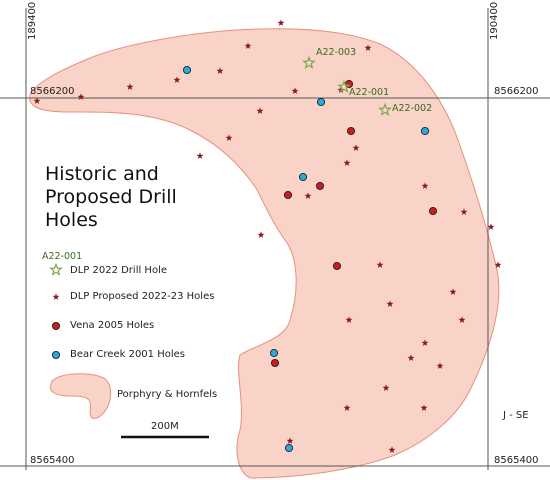  Describe the element at coordinates (80, 396) in the screenshot. I see `legend-geology-swatch-icon` at that location.